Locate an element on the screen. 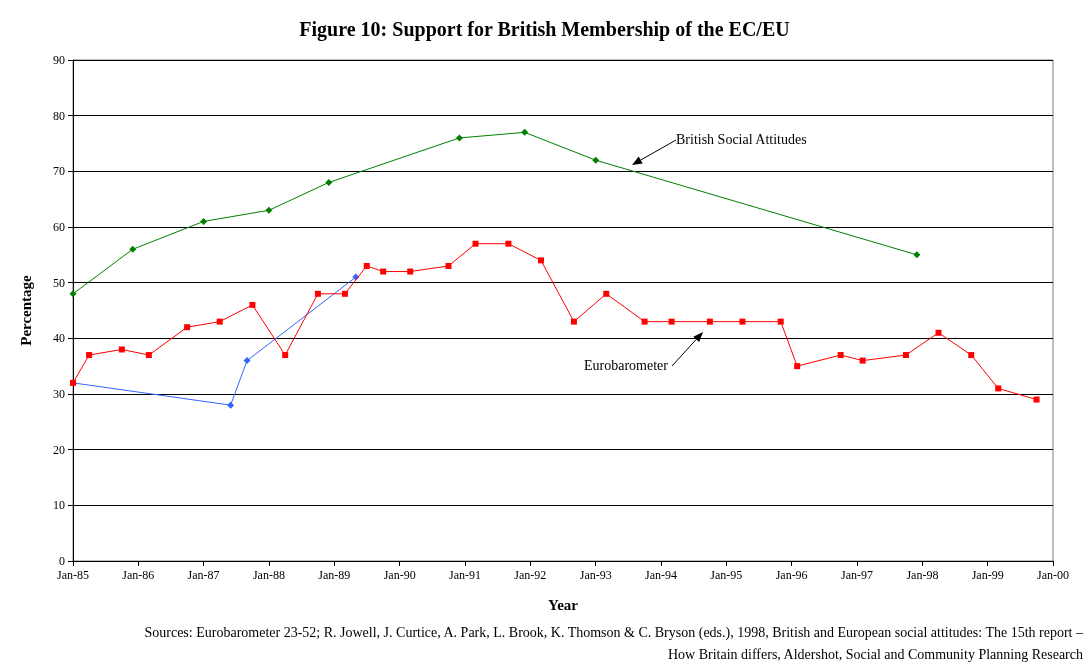 The width and height of the screenshot is (1089, 666). annotation: Eurobarometer is located at coordinates (626, 366).